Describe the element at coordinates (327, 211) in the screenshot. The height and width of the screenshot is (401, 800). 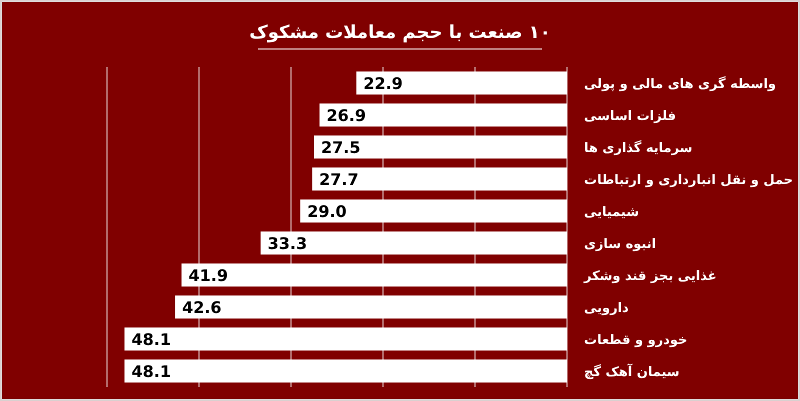
I see `data-label: 29.0` at that location.